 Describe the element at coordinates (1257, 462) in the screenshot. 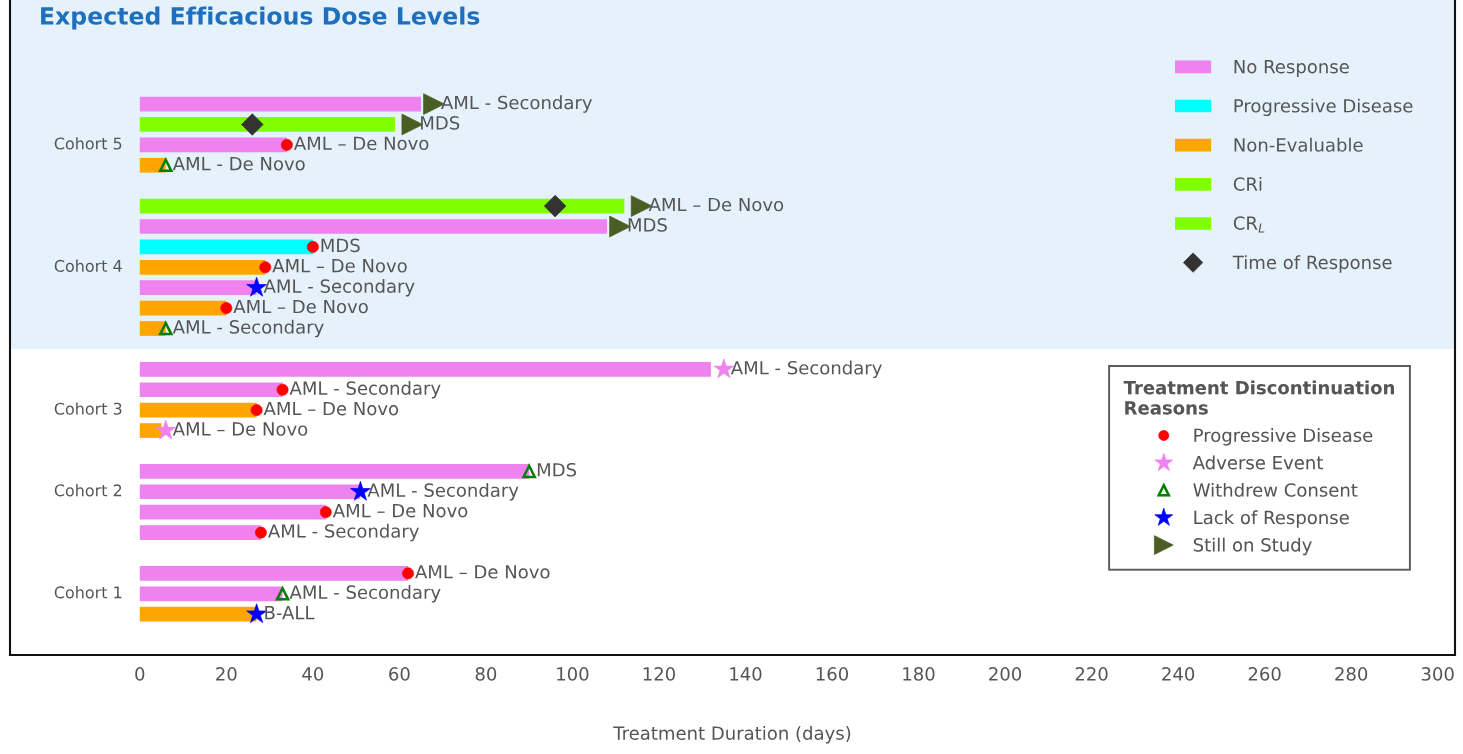

I see `legend-label: Adverse Event` at that location.